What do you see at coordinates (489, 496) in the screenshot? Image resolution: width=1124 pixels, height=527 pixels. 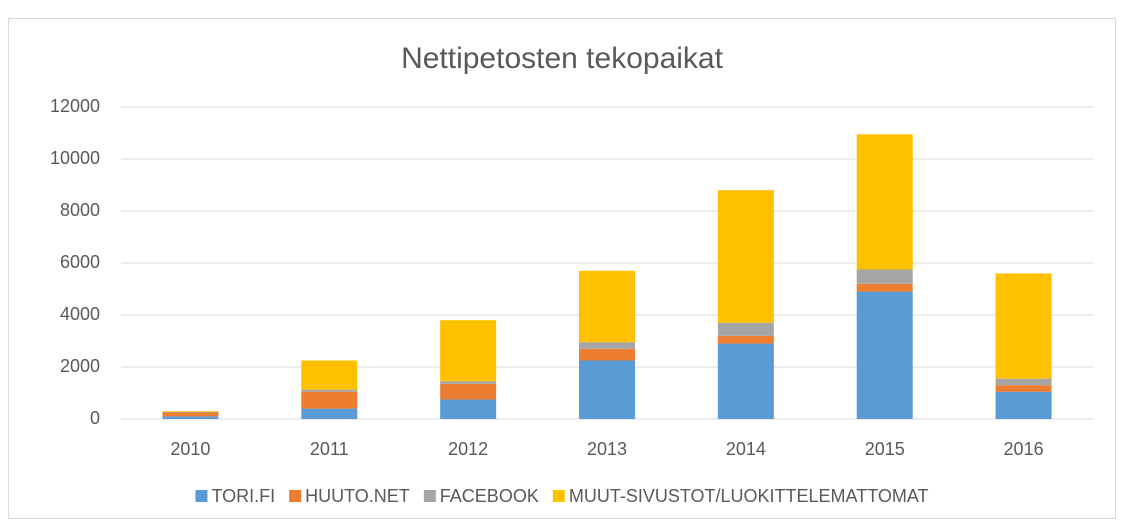 I see `legend-label: FACEBOOK` at bounding box center [489, 496].